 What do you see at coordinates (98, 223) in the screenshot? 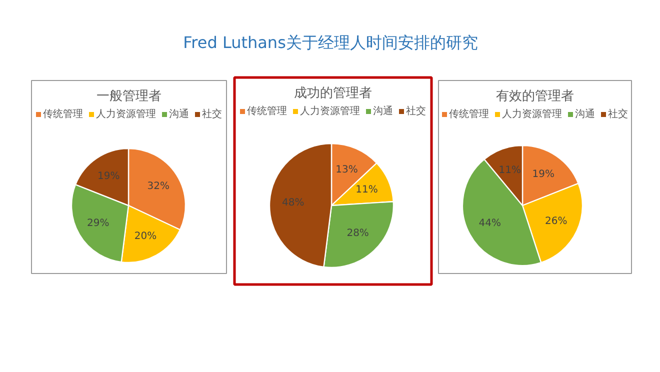
I see `data-label: 29%` at bounding box center [98, 223].